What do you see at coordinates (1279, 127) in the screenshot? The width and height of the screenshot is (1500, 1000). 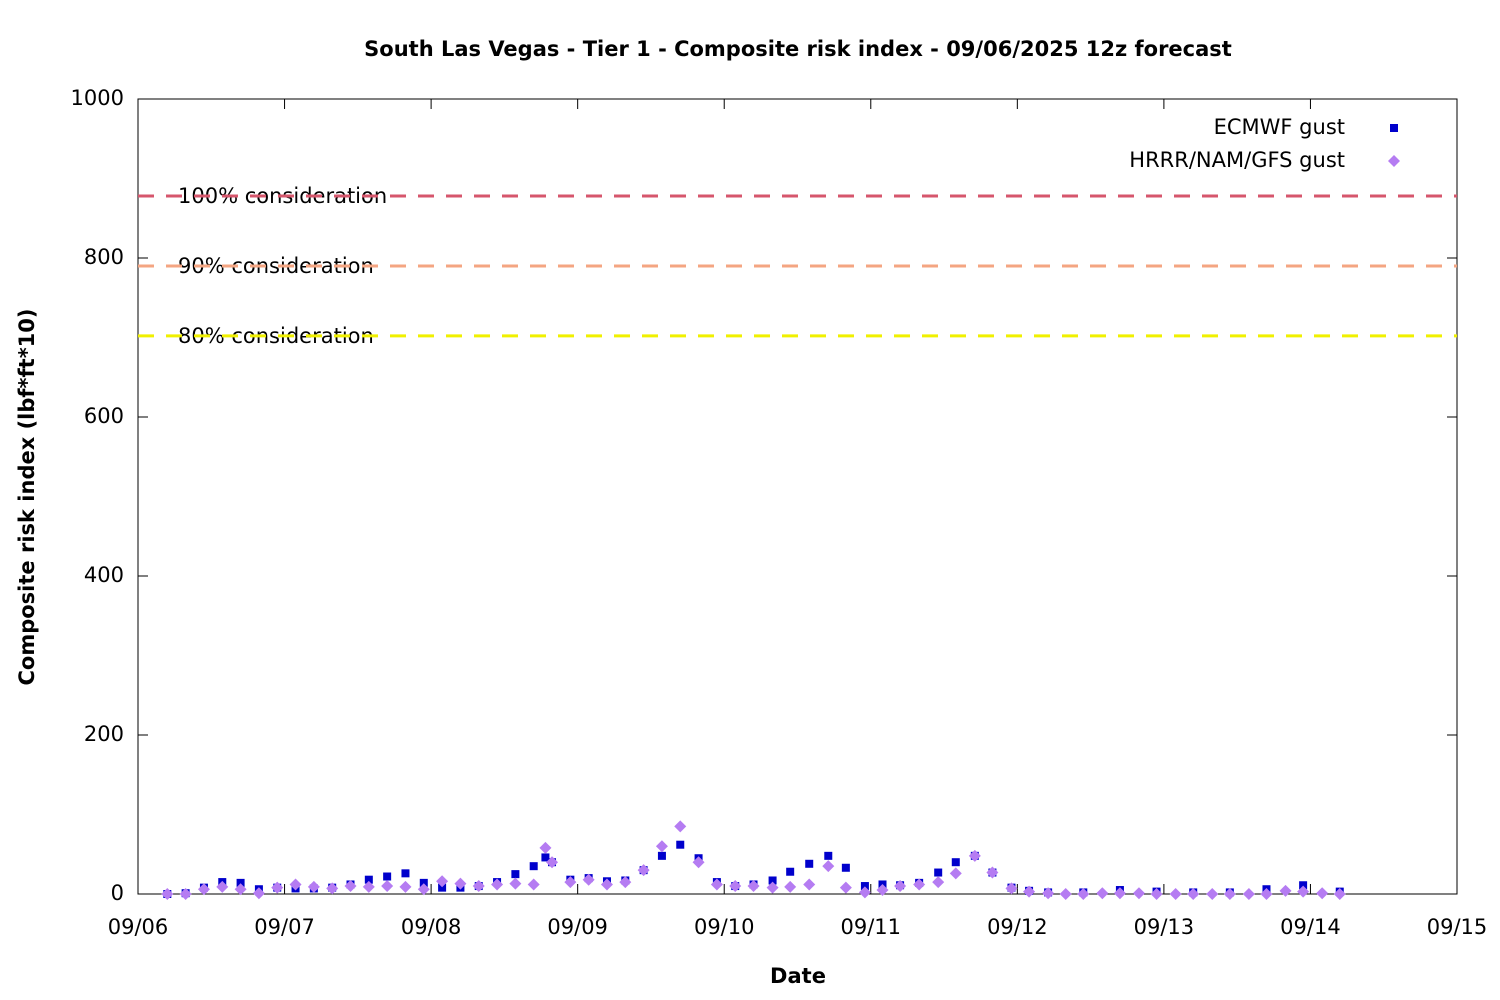 I see `legend-label: ECMWF gust` at bounding box center [1279, 127].